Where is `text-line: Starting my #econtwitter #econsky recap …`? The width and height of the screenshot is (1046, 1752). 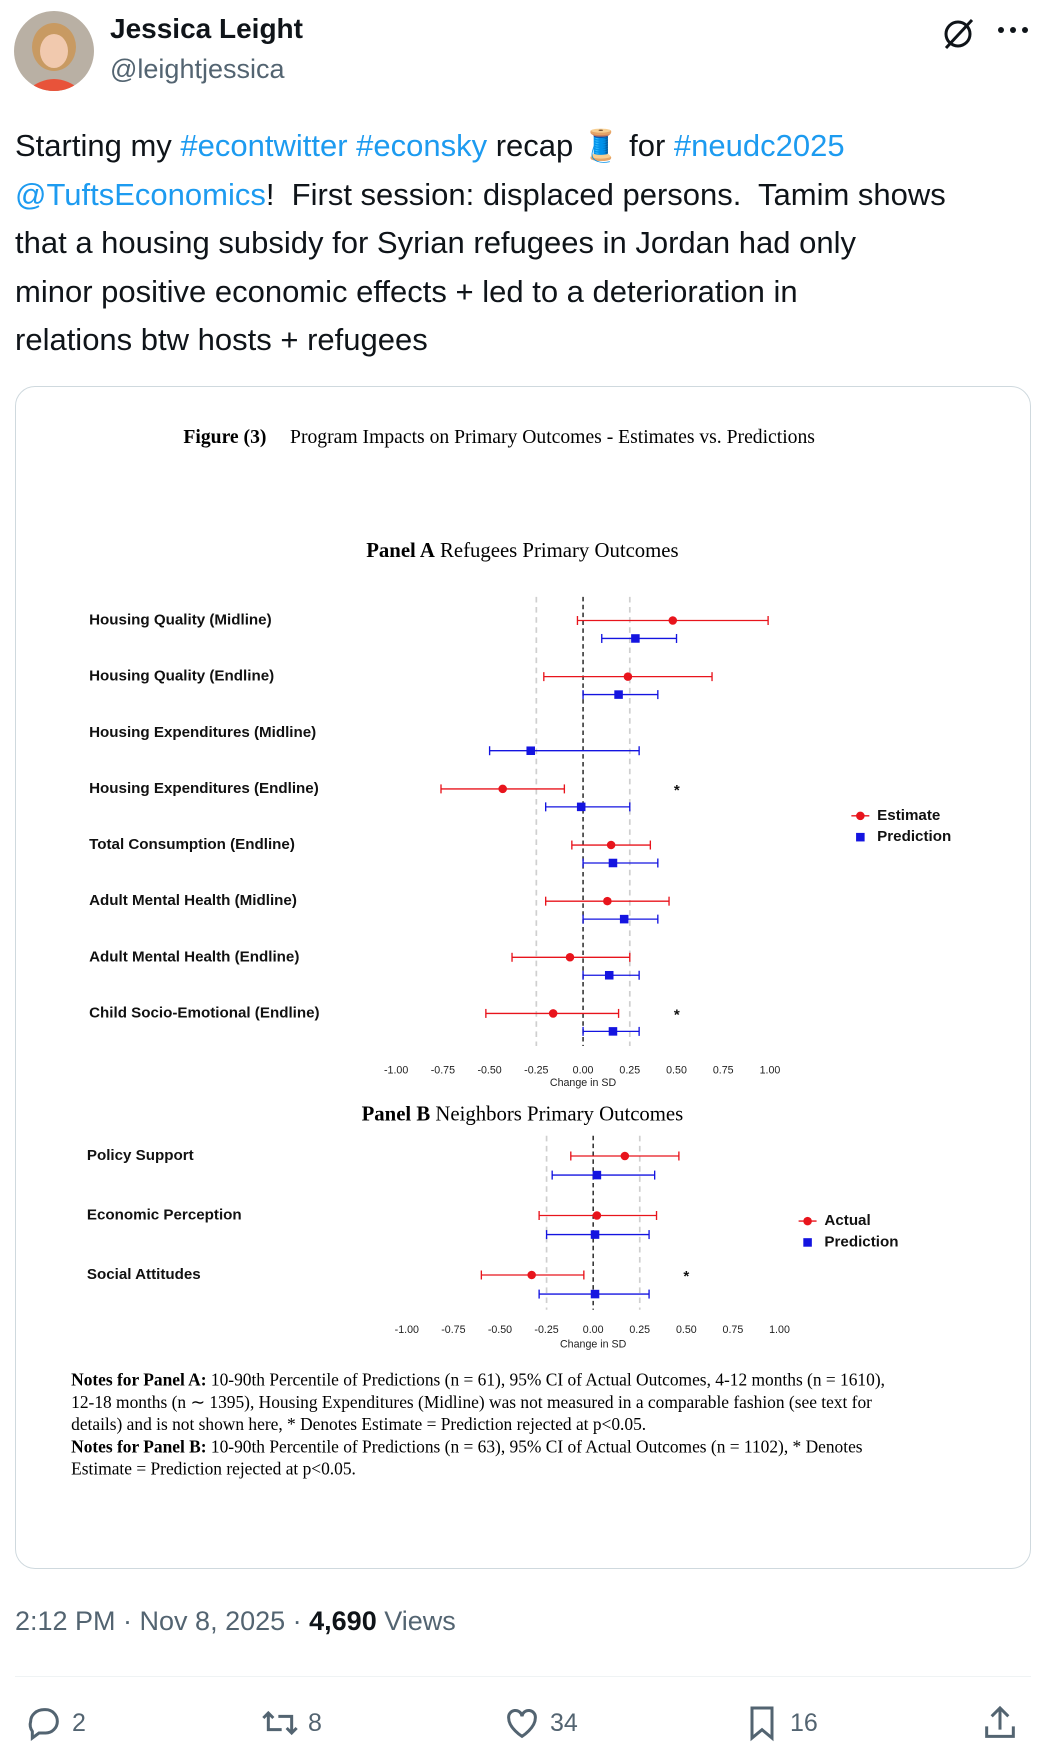
text-line: Starting my #econtwitter #econsky recap … is located at coordinates (480, 146).